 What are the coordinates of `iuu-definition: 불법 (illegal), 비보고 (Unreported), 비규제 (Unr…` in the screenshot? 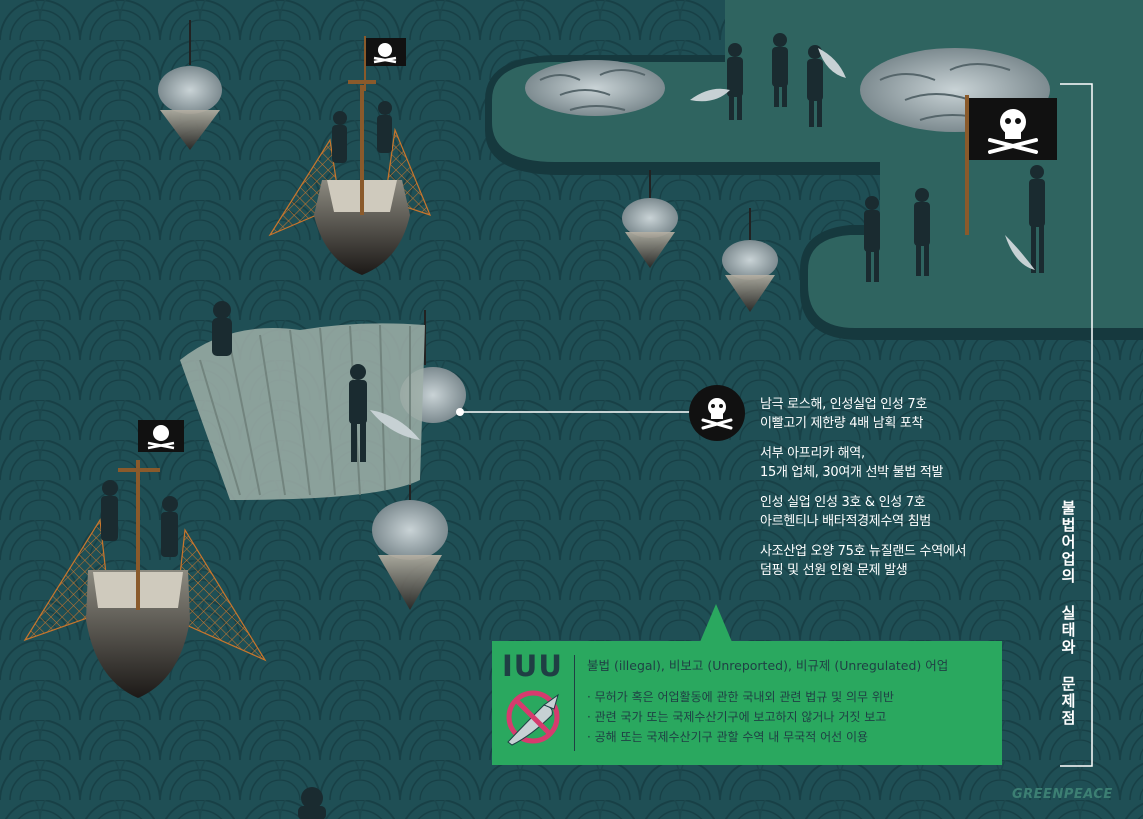 It's located at (768, 665).